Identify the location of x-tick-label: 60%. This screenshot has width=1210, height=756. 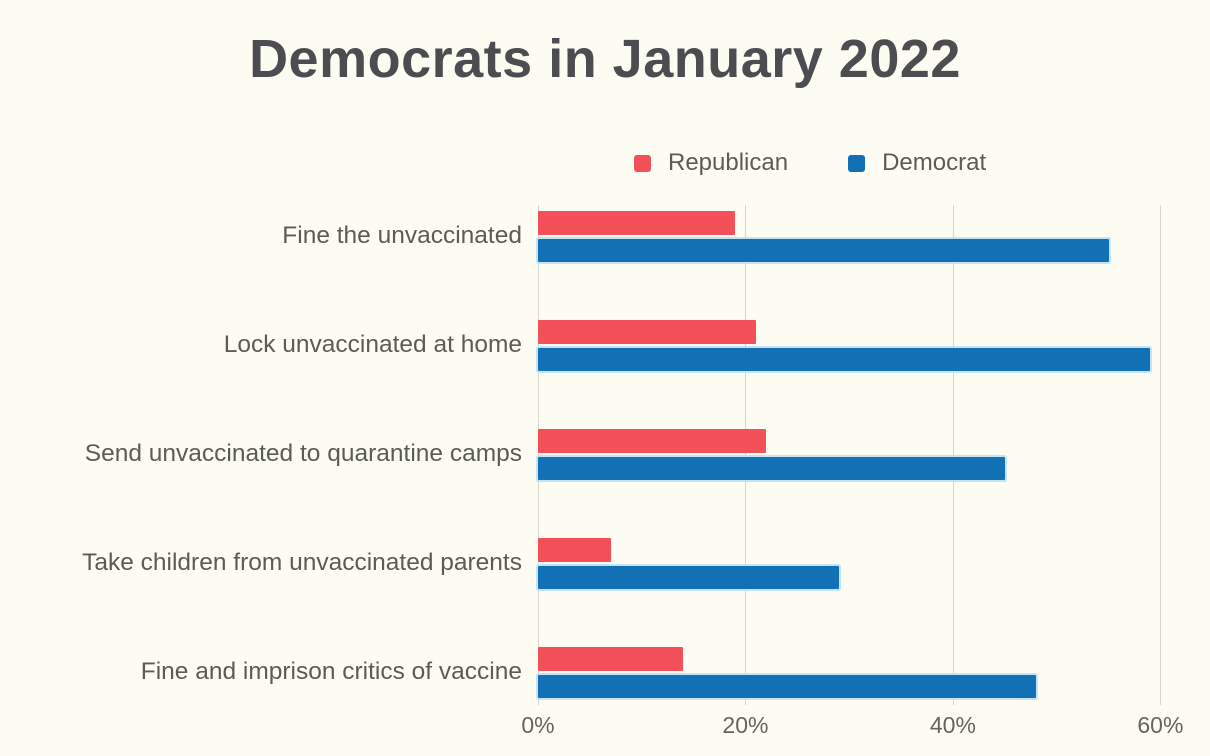
(1160, 725).